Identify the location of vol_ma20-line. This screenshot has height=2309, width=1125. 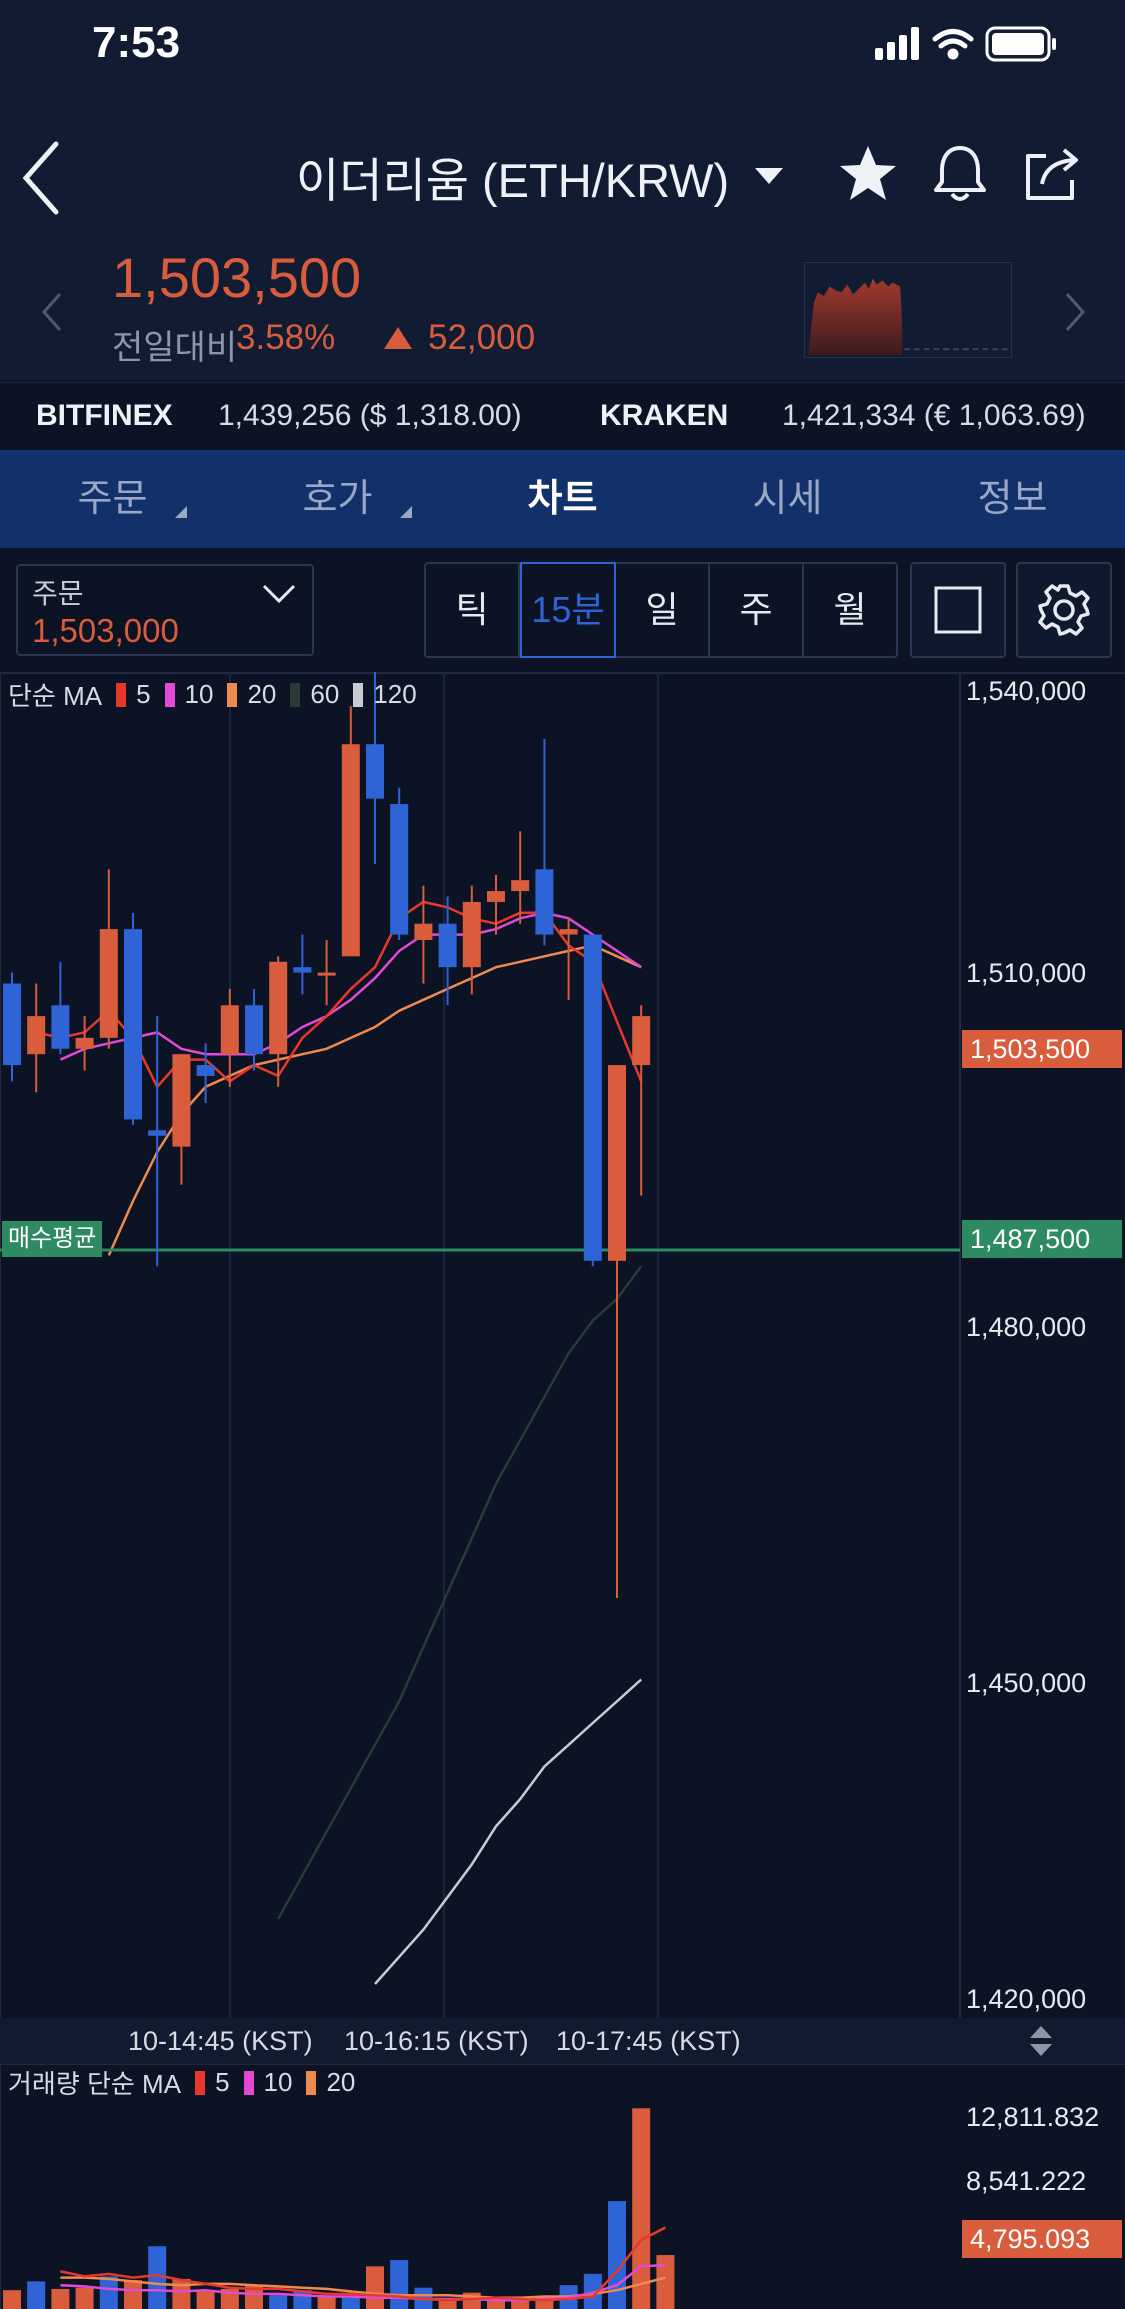
(363, 2287).